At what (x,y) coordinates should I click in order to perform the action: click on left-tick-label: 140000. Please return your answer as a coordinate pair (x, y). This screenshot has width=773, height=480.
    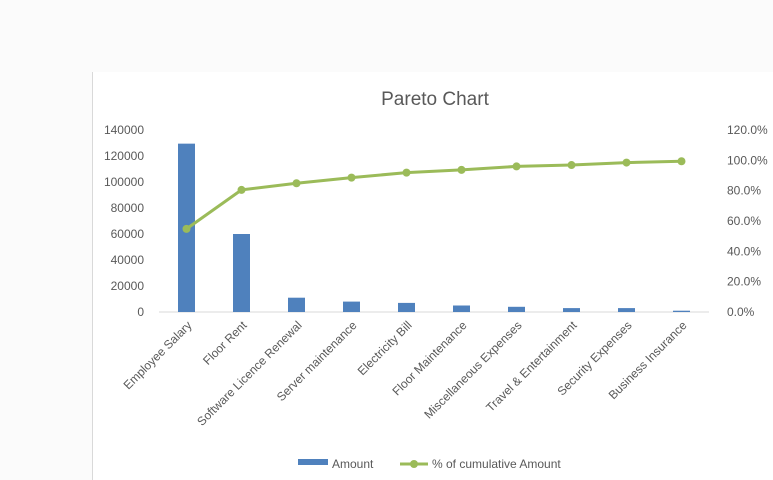
    Looking at the image, I should click on (124, 130).